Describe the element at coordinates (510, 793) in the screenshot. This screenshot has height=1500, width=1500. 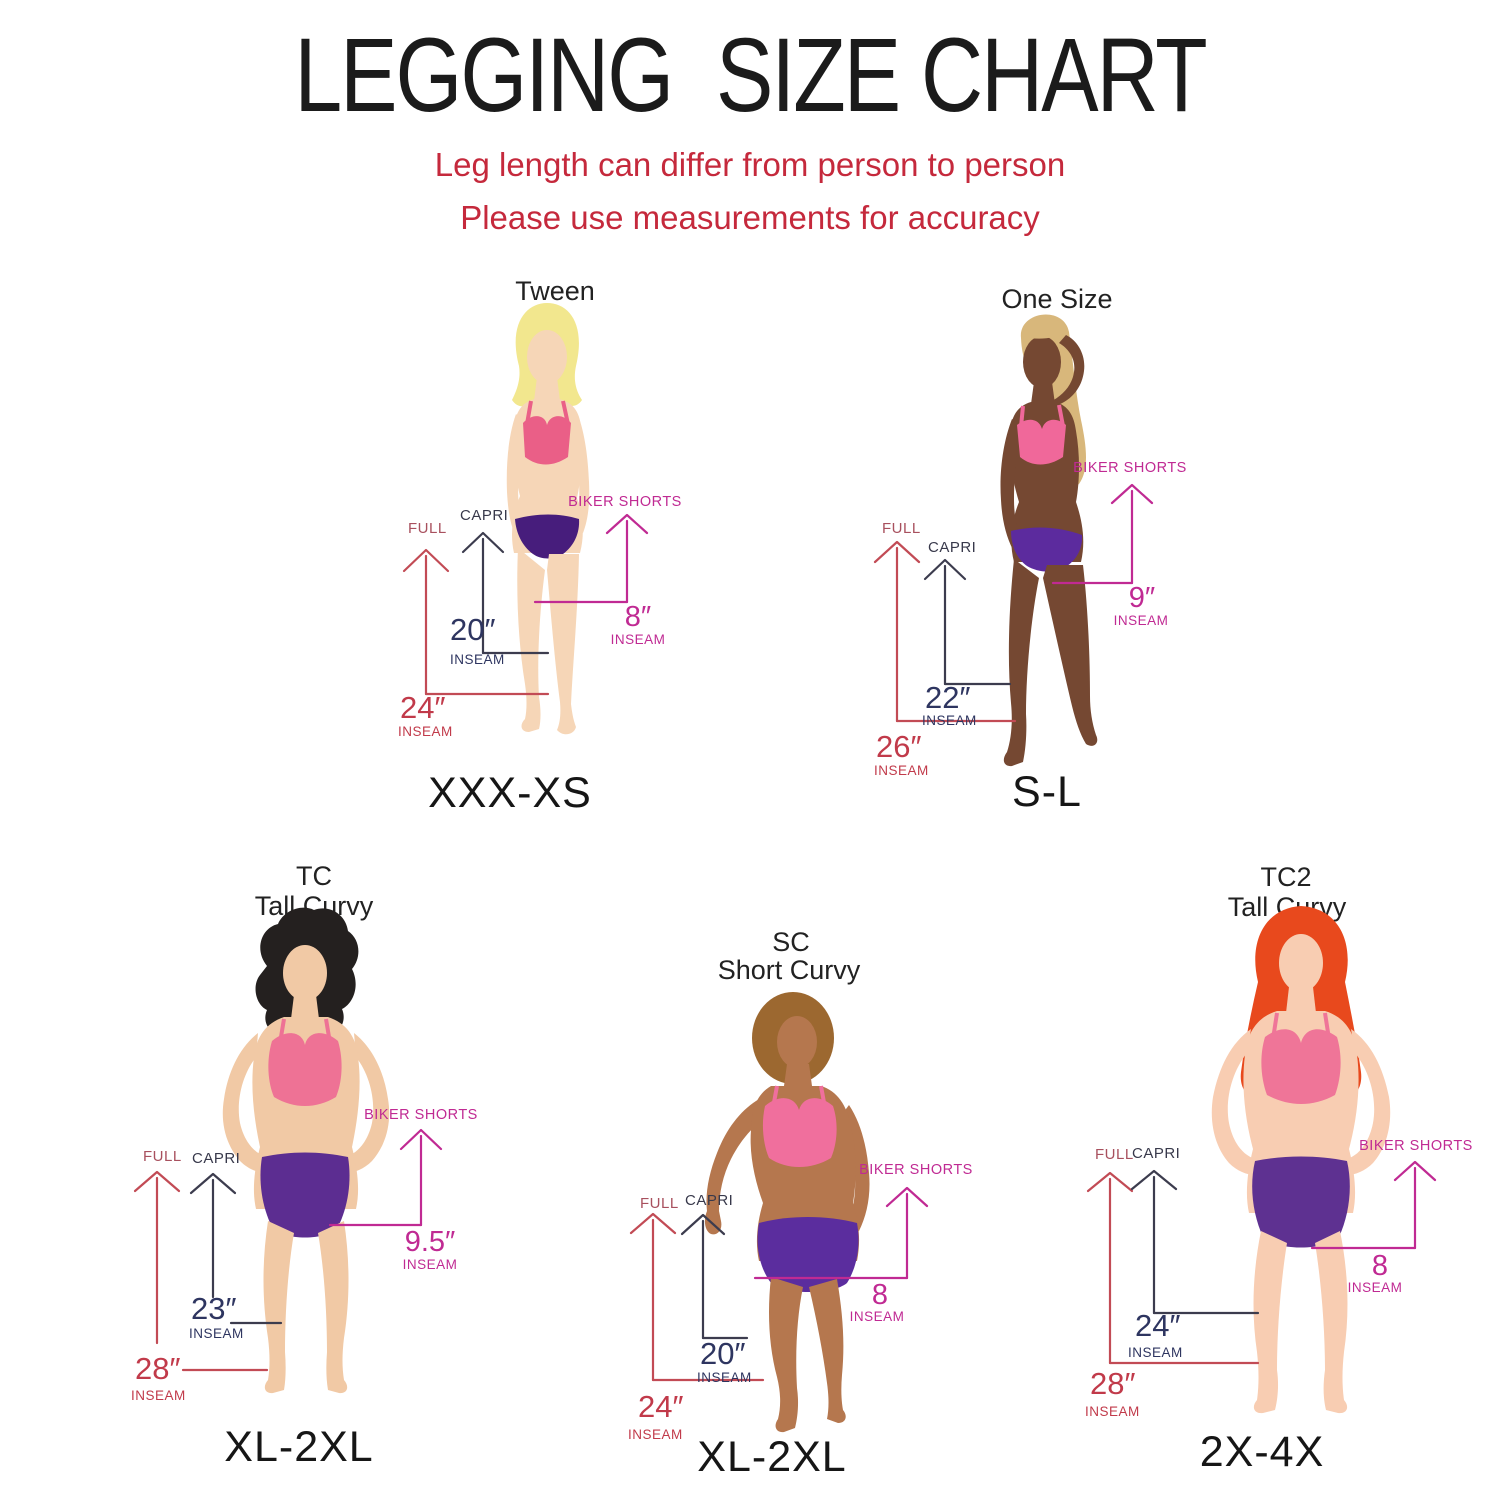
I see `size-range-label: XXX-XS` at that location.